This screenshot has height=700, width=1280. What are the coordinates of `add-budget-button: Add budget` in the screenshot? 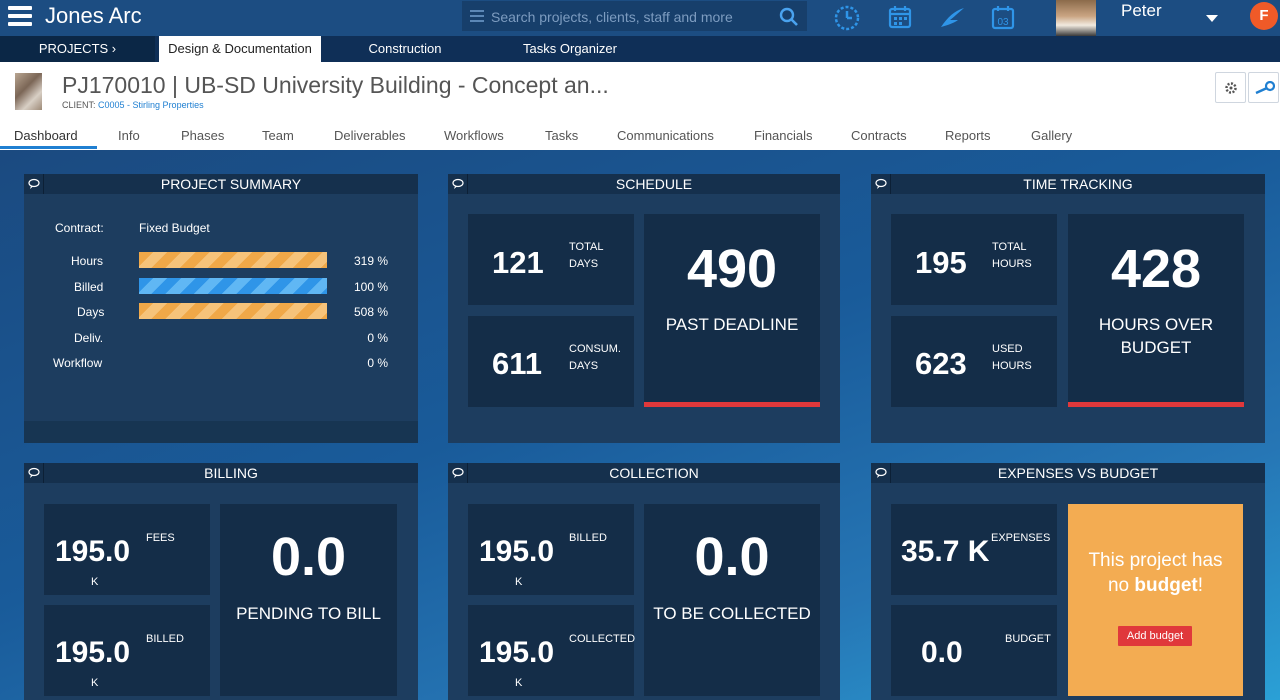 It's located at (1155, 636).